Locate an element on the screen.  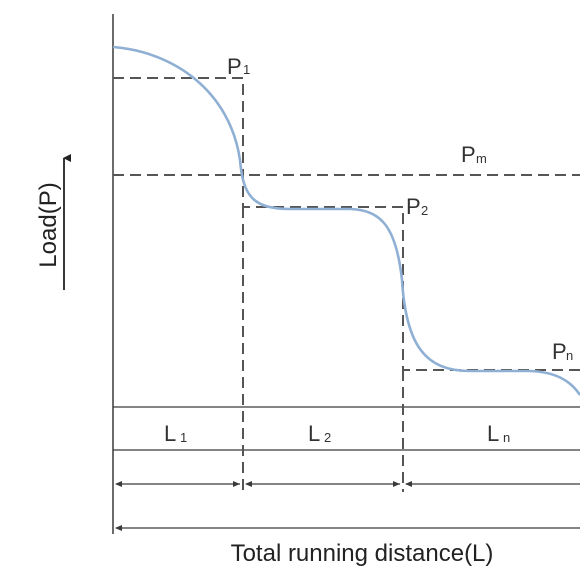
label-l1: L 1 is located at coordinates (175, 433).